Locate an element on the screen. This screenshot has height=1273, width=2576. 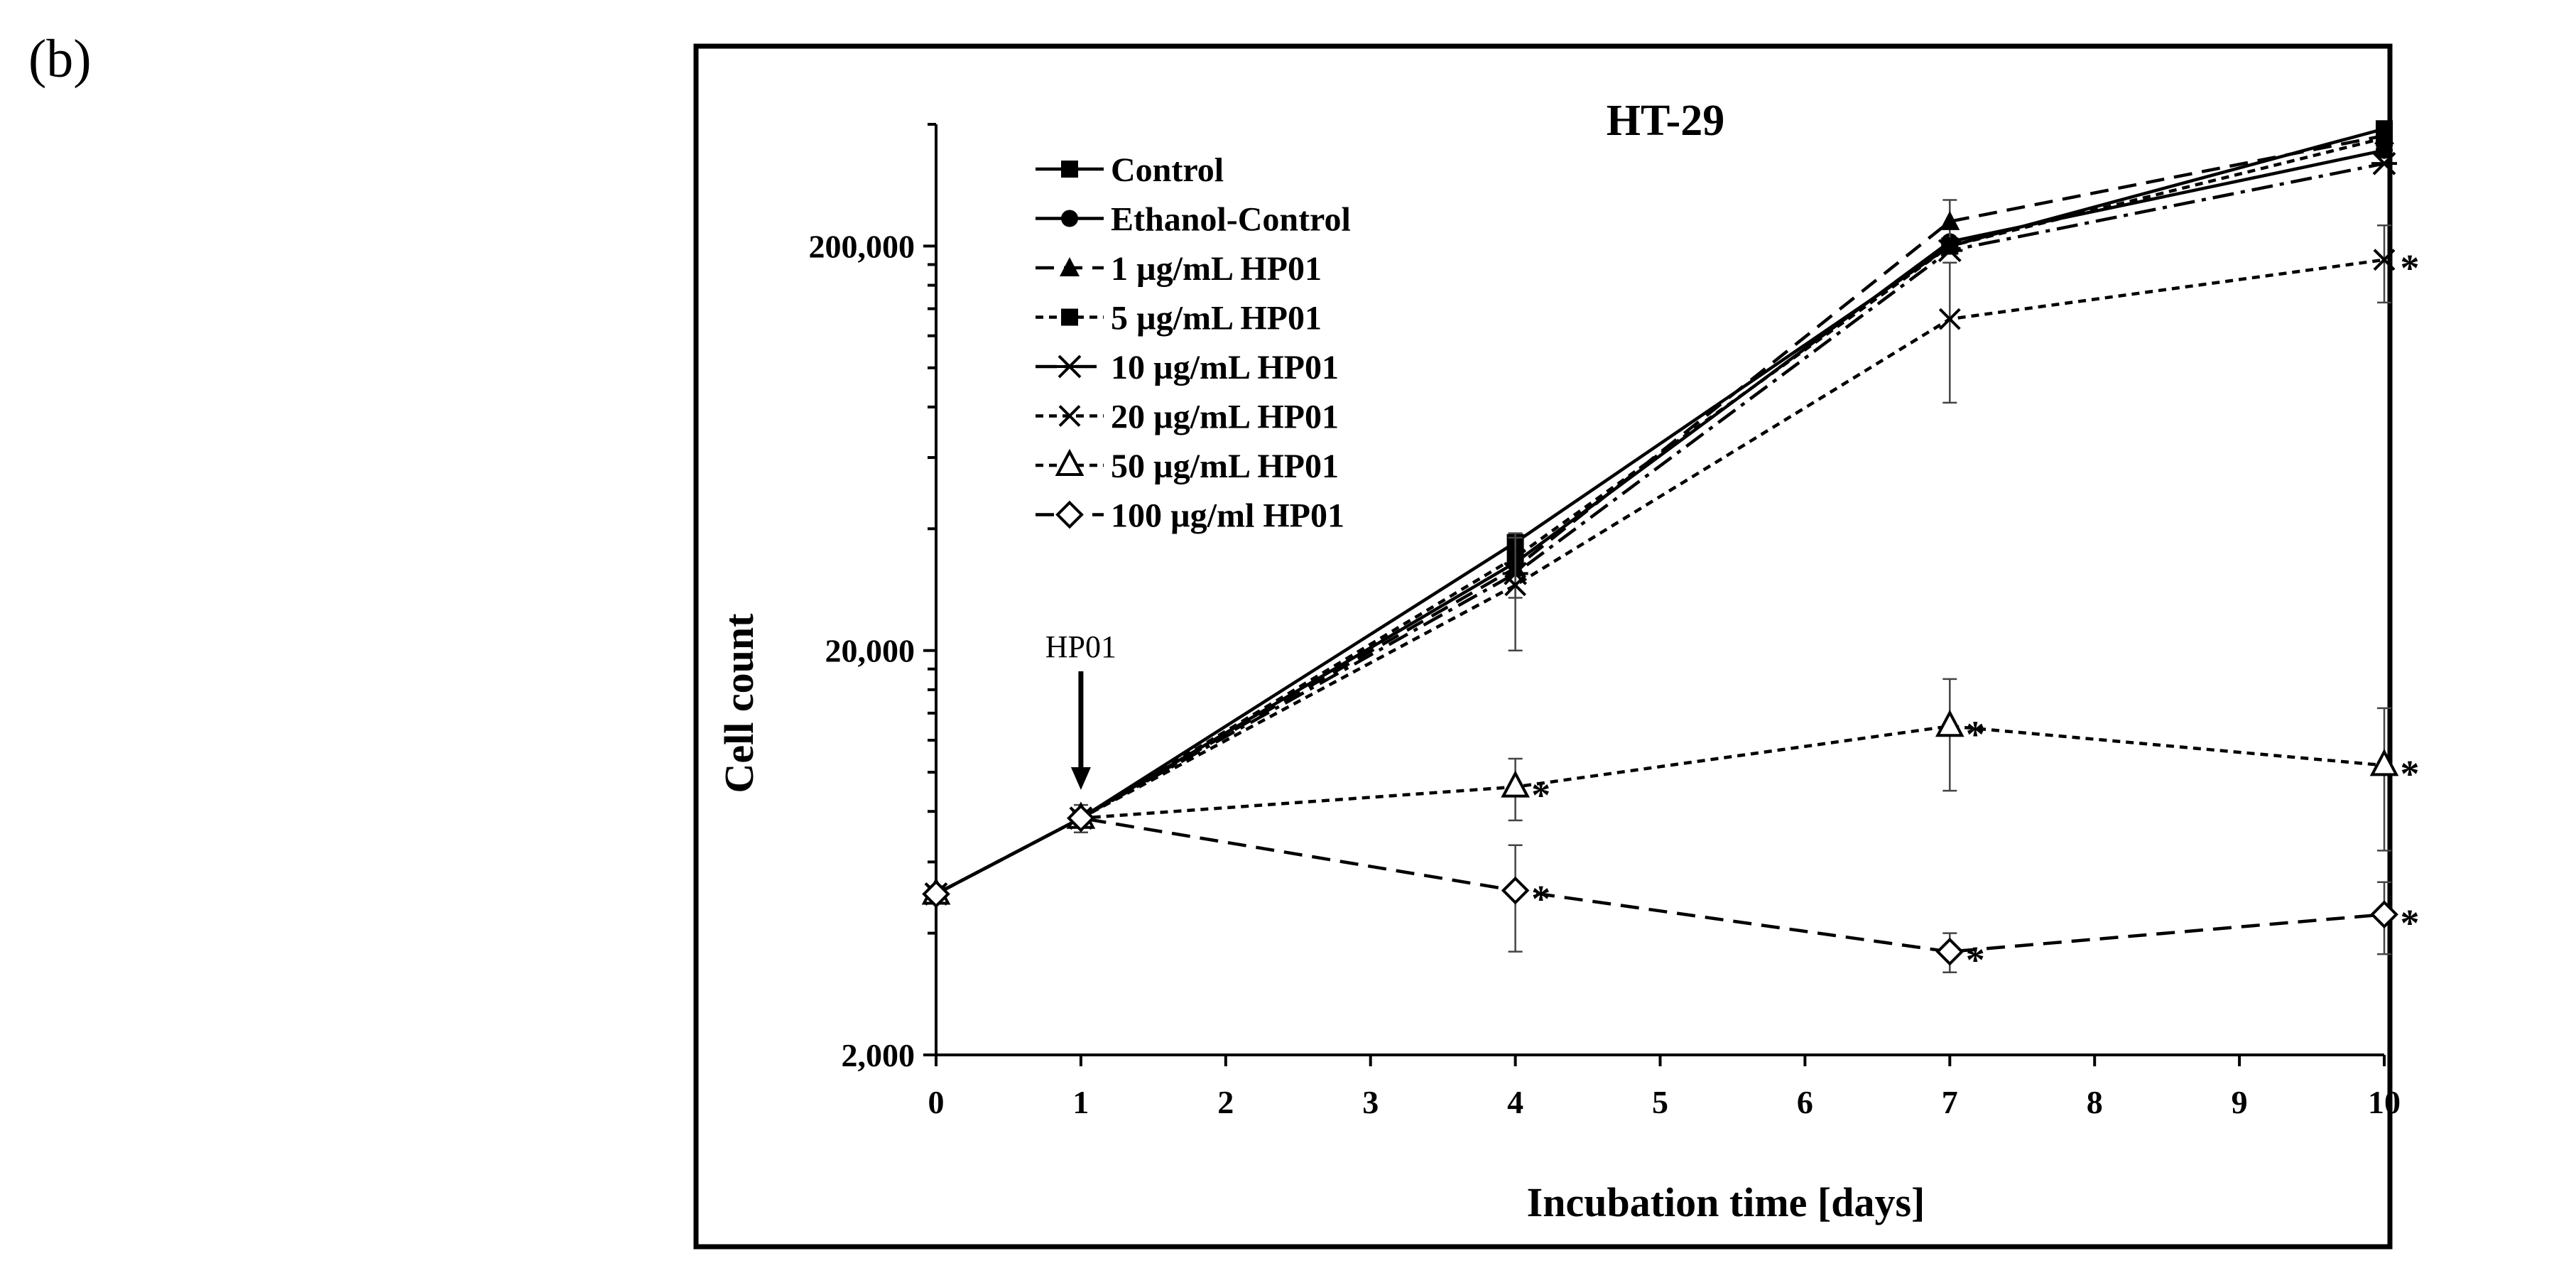
series-7: * * * is located at coordinates (1670, 791).